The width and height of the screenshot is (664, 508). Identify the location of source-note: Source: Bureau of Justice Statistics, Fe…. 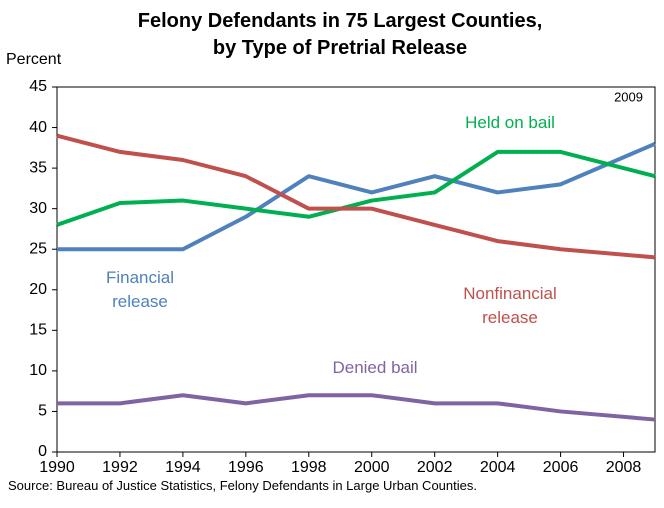
(242, 485).